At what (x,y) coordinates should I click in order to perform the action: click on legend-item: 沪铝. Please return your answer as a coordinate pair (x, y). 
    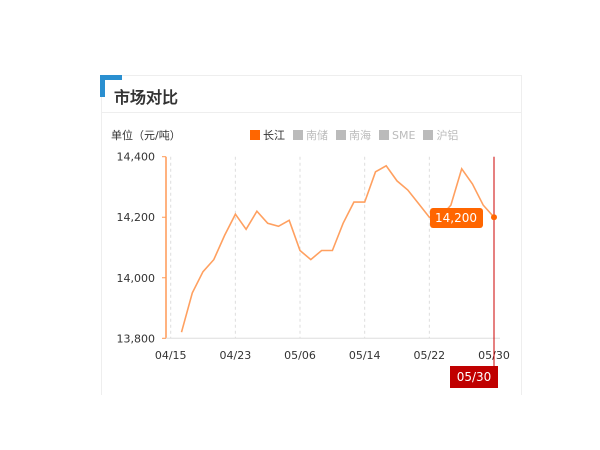
    Looking at the image, I should click on (440, 135).